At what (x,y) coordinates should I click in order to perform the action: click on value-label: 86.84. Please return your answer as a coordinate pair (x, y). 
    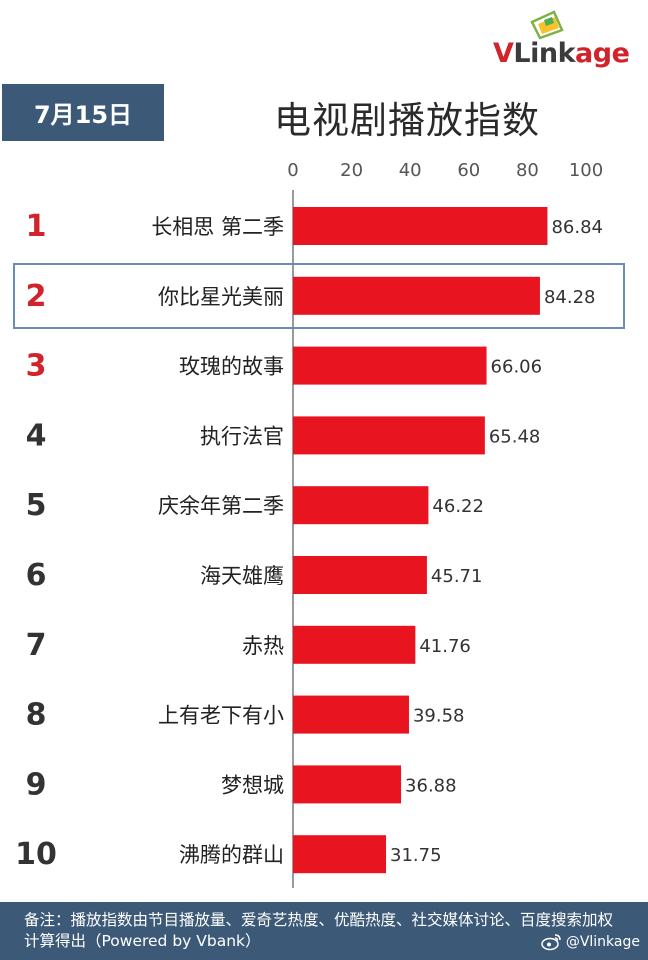
    Looking at the image, I should click on (577, 227).